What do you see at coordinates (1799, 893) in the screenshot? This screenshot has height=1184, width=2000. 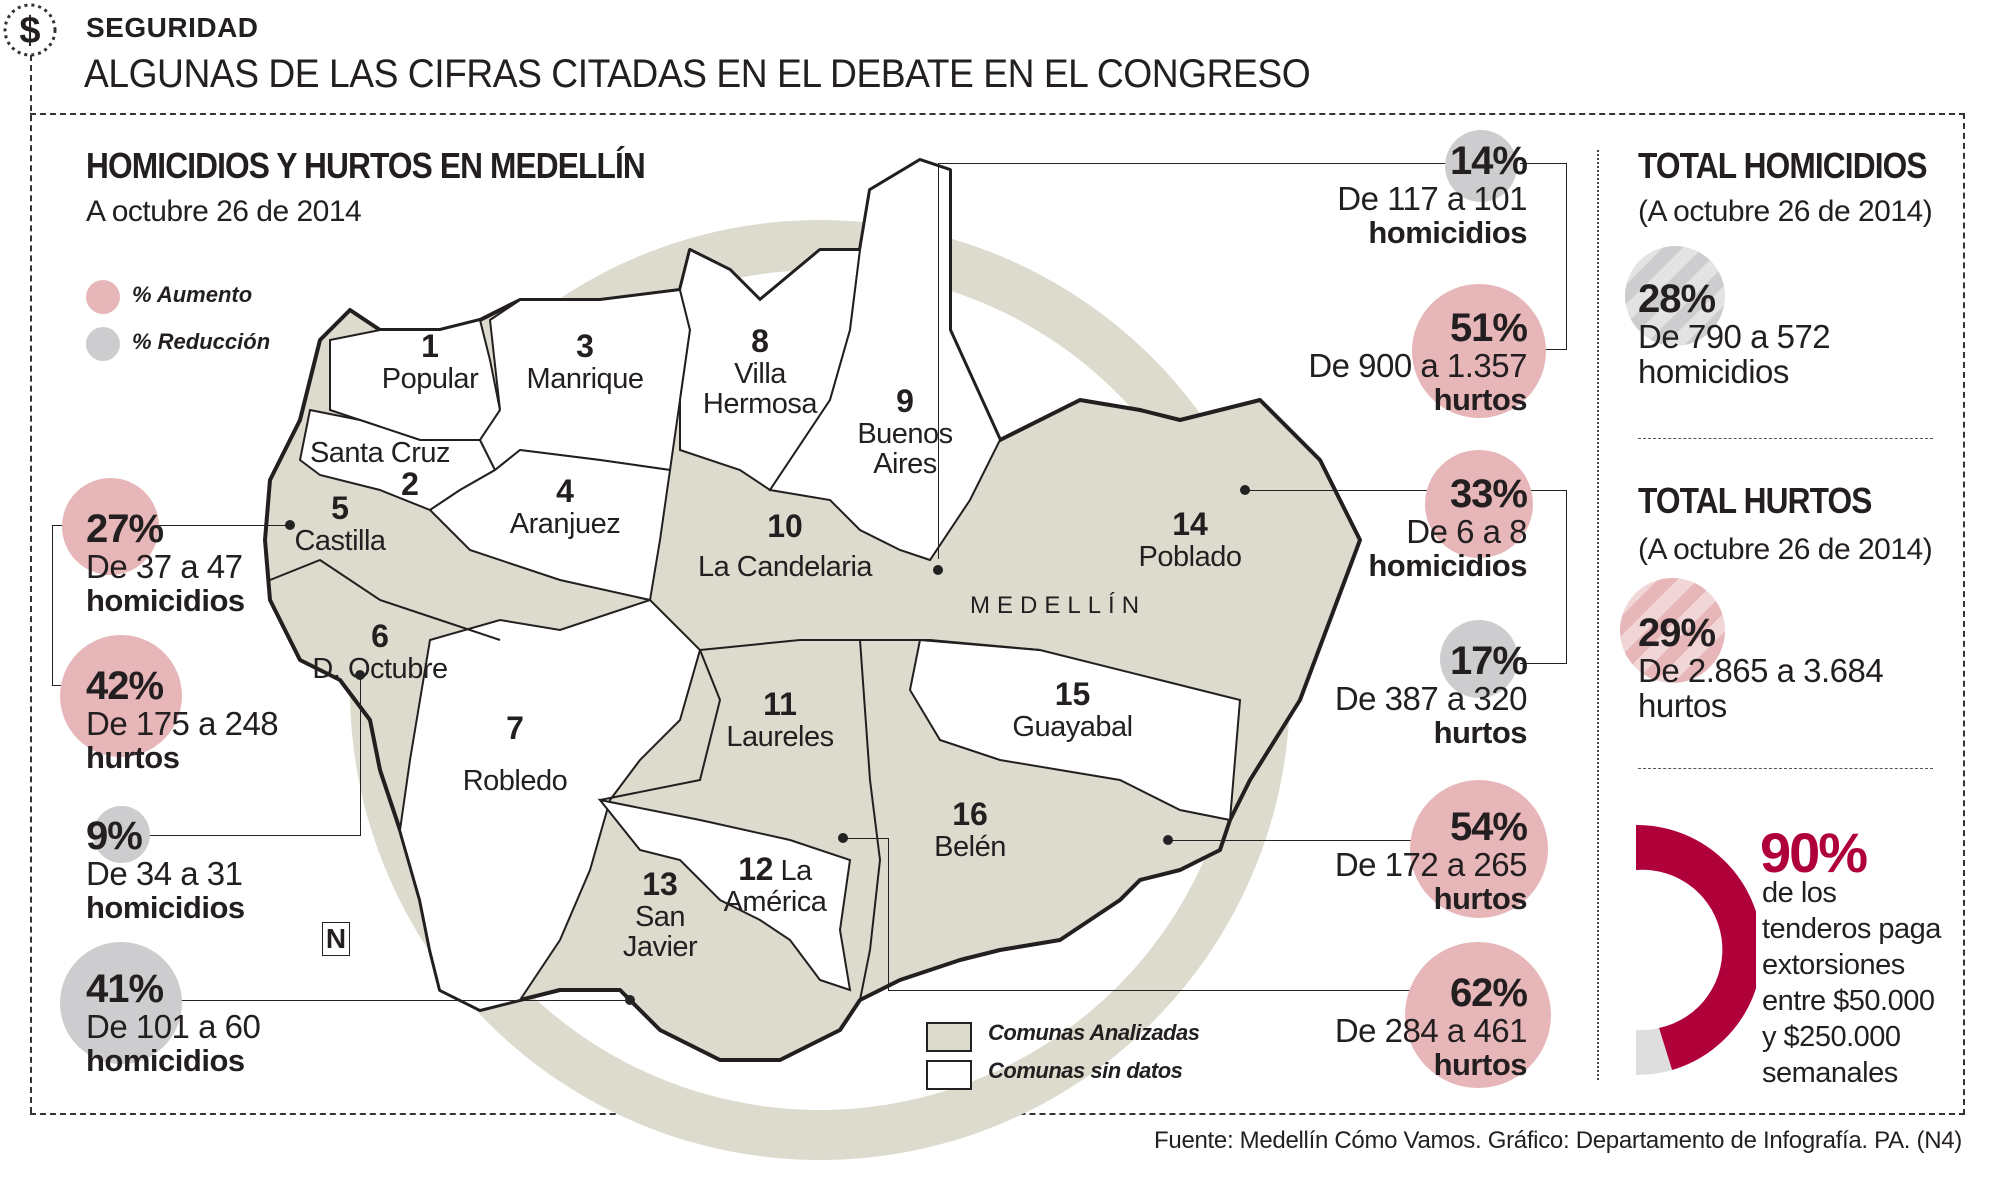 I see `extorsion-line: de los` at bounding box center [1799, 893].